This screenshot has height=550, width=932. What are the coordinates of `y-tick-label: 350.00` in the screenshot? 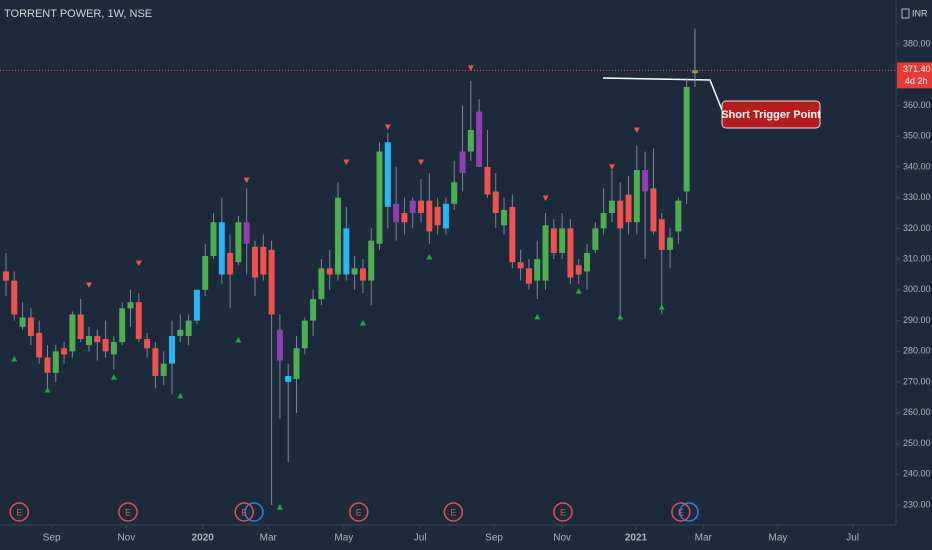 It's located at (917, 136).